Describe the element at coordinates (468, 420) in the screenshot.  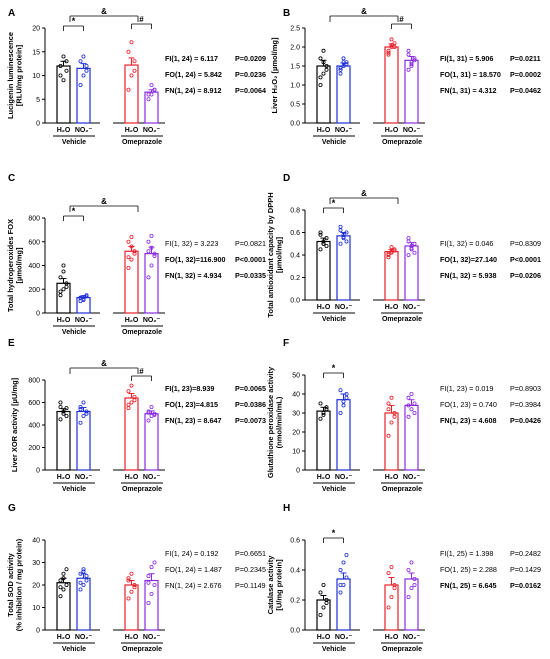
I see `stats-label: FN(1, 23) = 4.608` at that location.